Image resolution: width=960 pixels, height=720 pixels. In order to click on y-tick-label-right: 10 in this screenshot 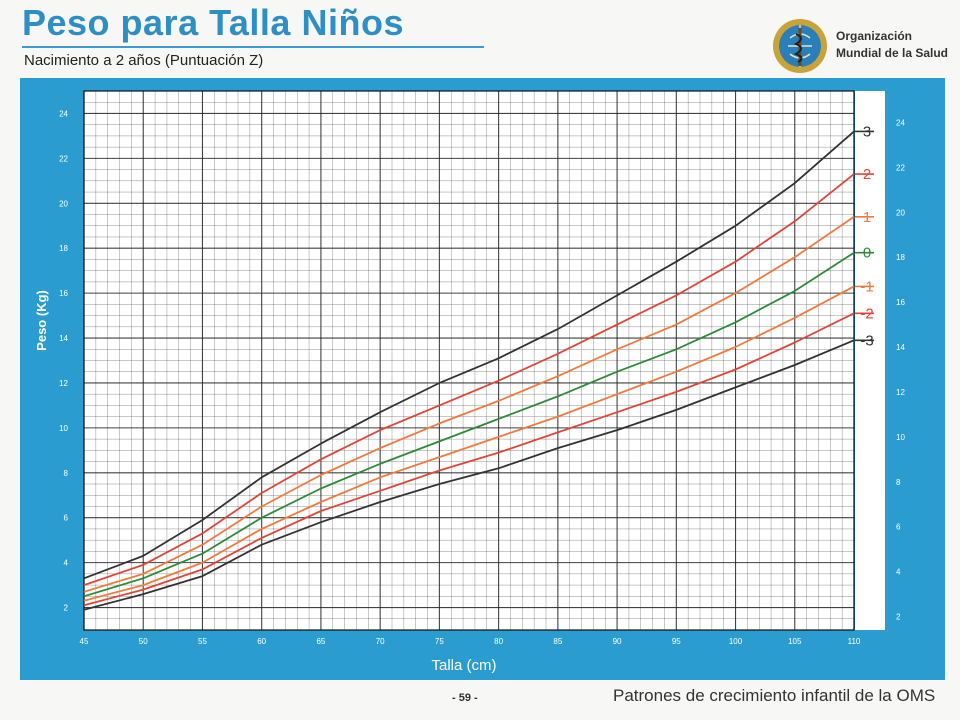, I will do `click(900, 437)`.